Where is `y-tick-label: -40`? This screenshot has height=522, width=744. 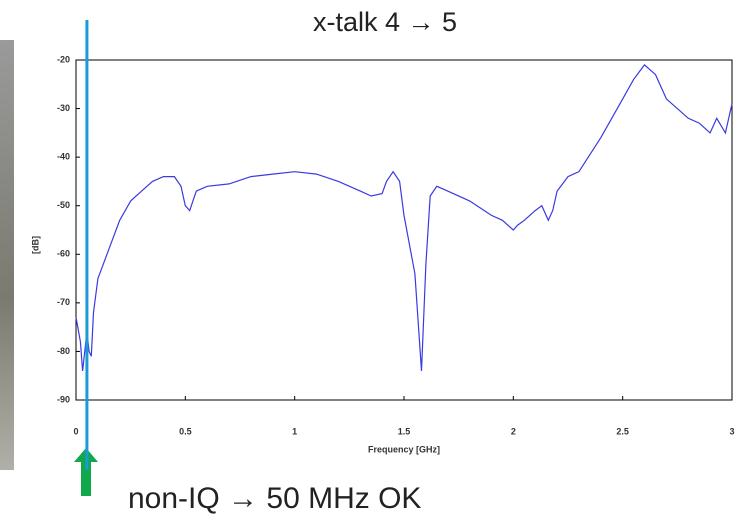
y-tick-label: -40 is located at coordinates (63, 157).